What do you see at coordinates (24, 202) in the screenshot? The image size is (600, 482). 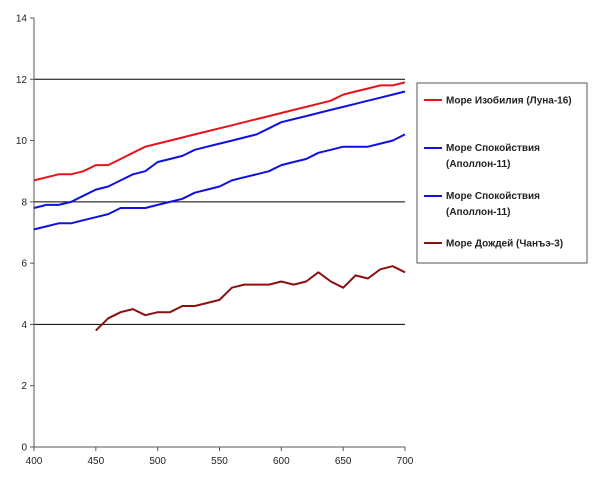 I see `y-tick-label: 8` at bounding box center [24, 202].